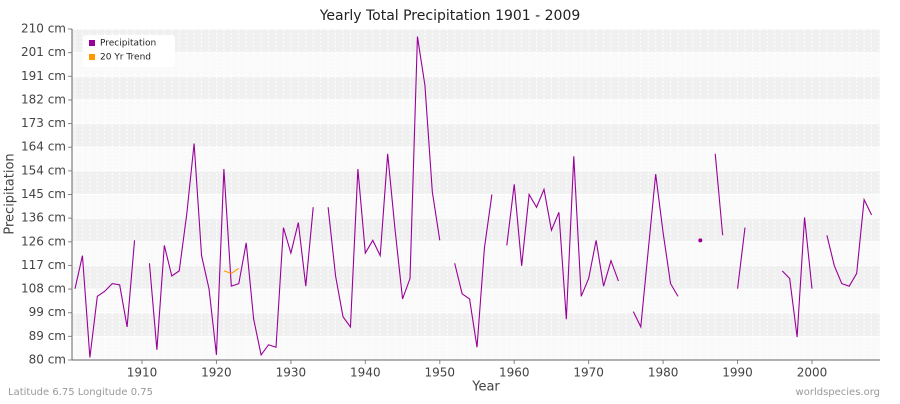 The image size is (900, 404). Describe the element at coordinates (128, 44) in the screenshot. I see `legend-label: Precipitation` at that location.